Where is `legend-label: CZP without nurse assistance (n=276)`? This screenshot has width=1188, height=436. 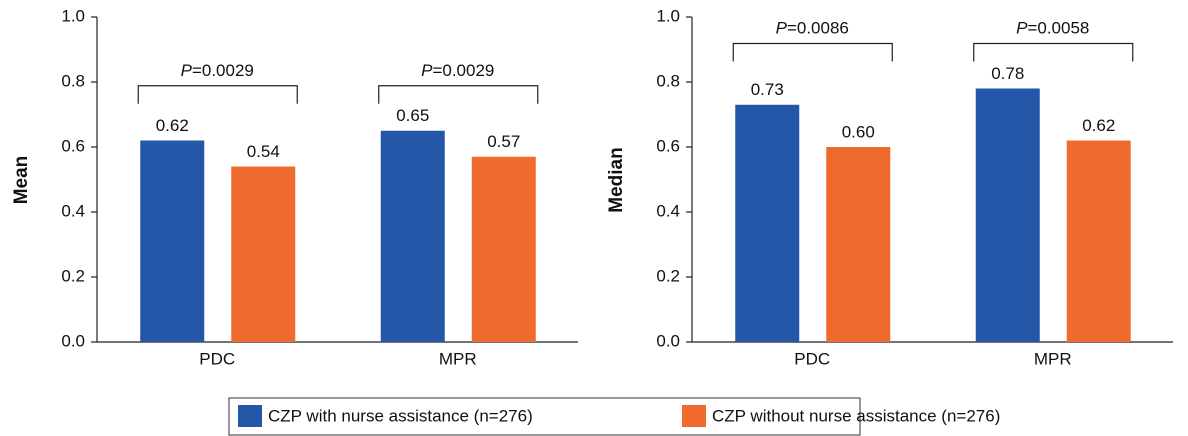 legend-label: CZP without nurse assistance (n=276) is located at coordinates (856, 415).